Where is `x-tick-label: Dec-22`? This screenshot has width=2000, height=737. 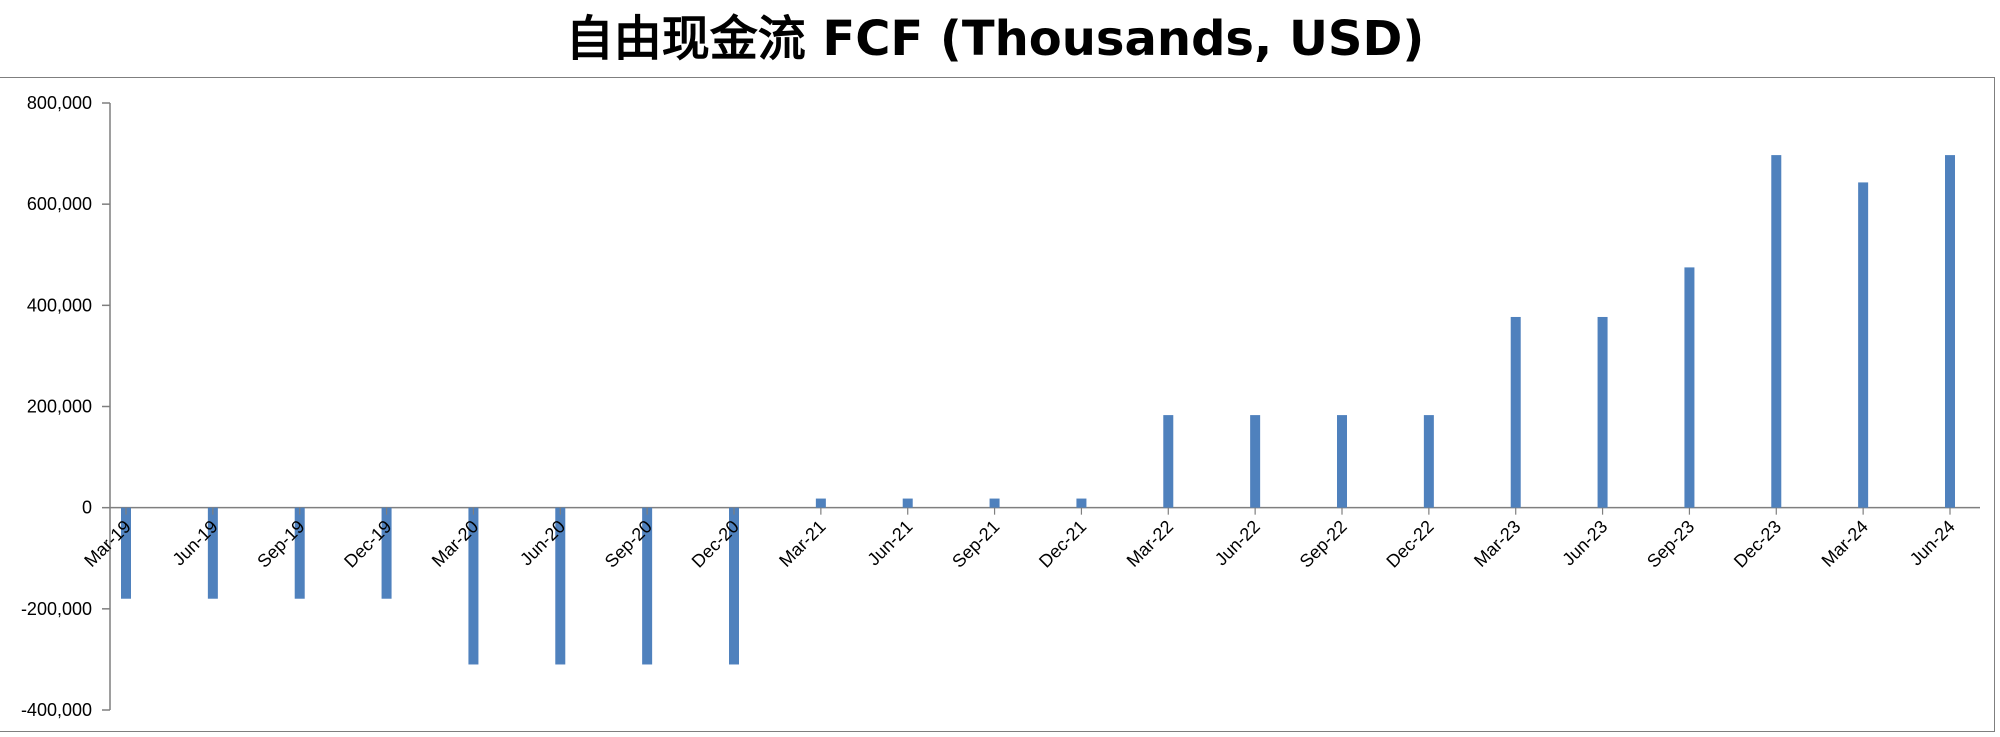
x-tick-label: Dec-22 is located at coordinates (1410, 543).